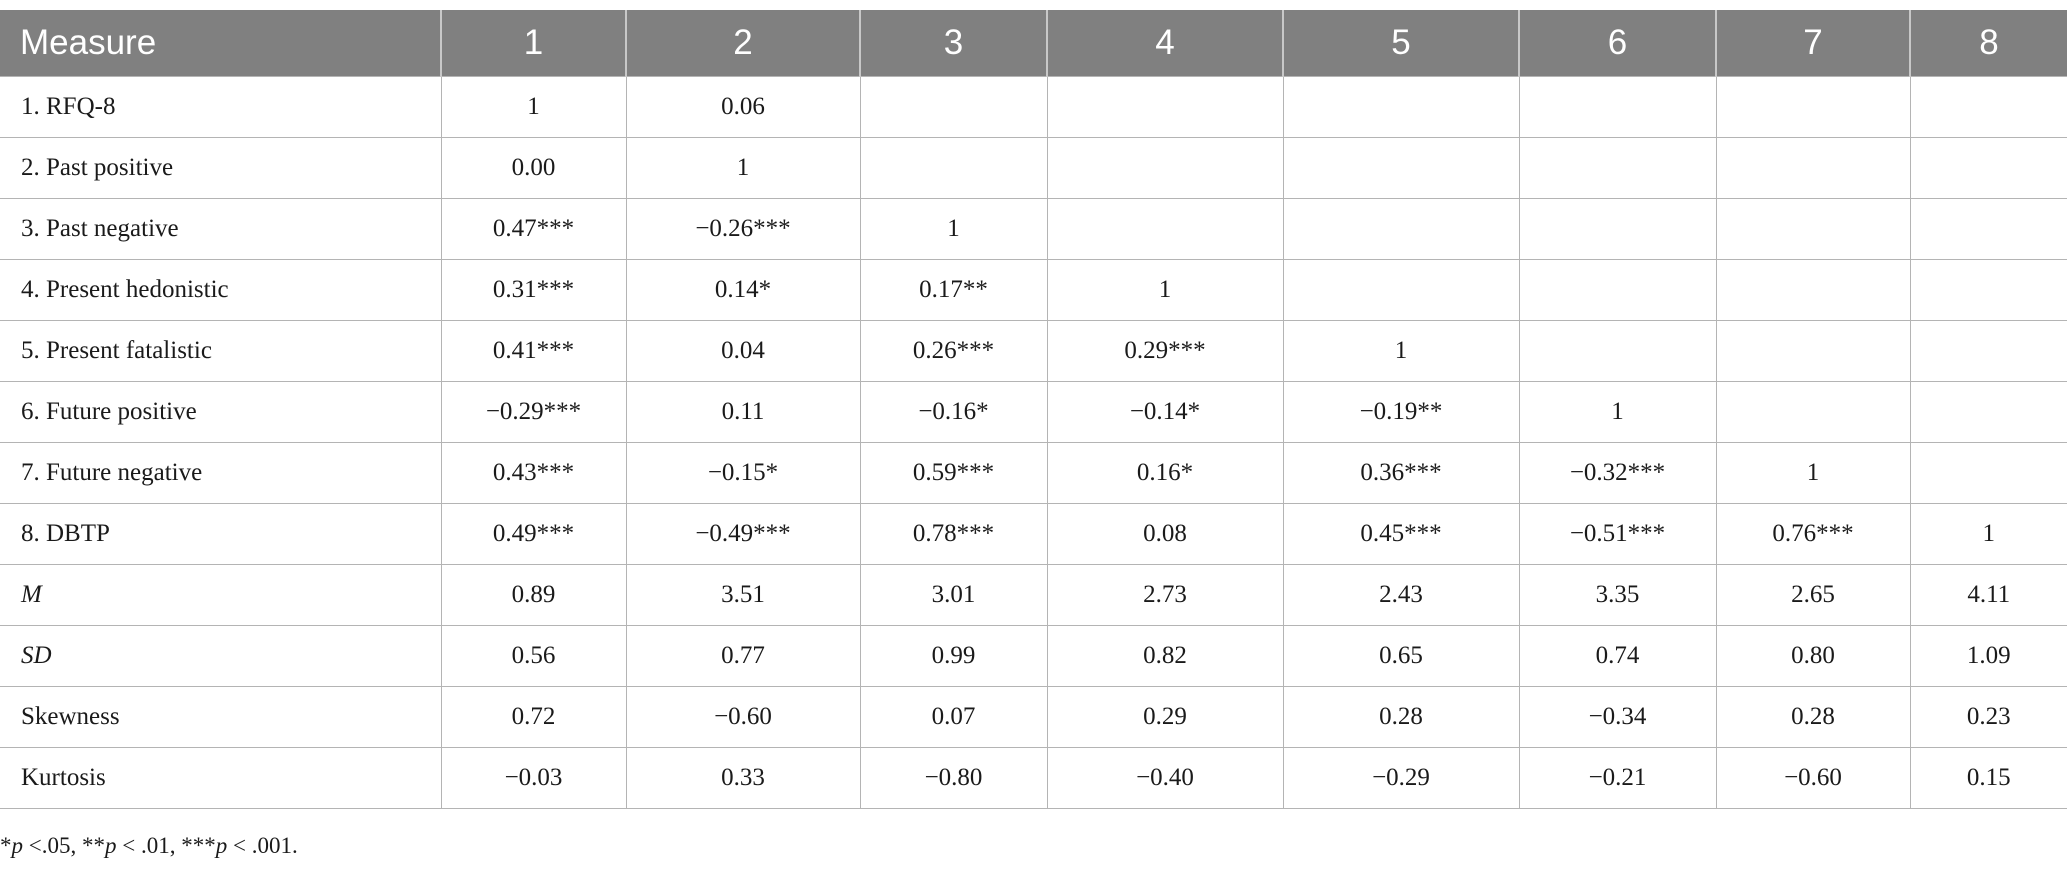 Image resolution: width=2067 pixels, height=877 pixels. I want to click on table-footnote: *p <.05, **p < .01, ***p < .001., so click(149, 846).